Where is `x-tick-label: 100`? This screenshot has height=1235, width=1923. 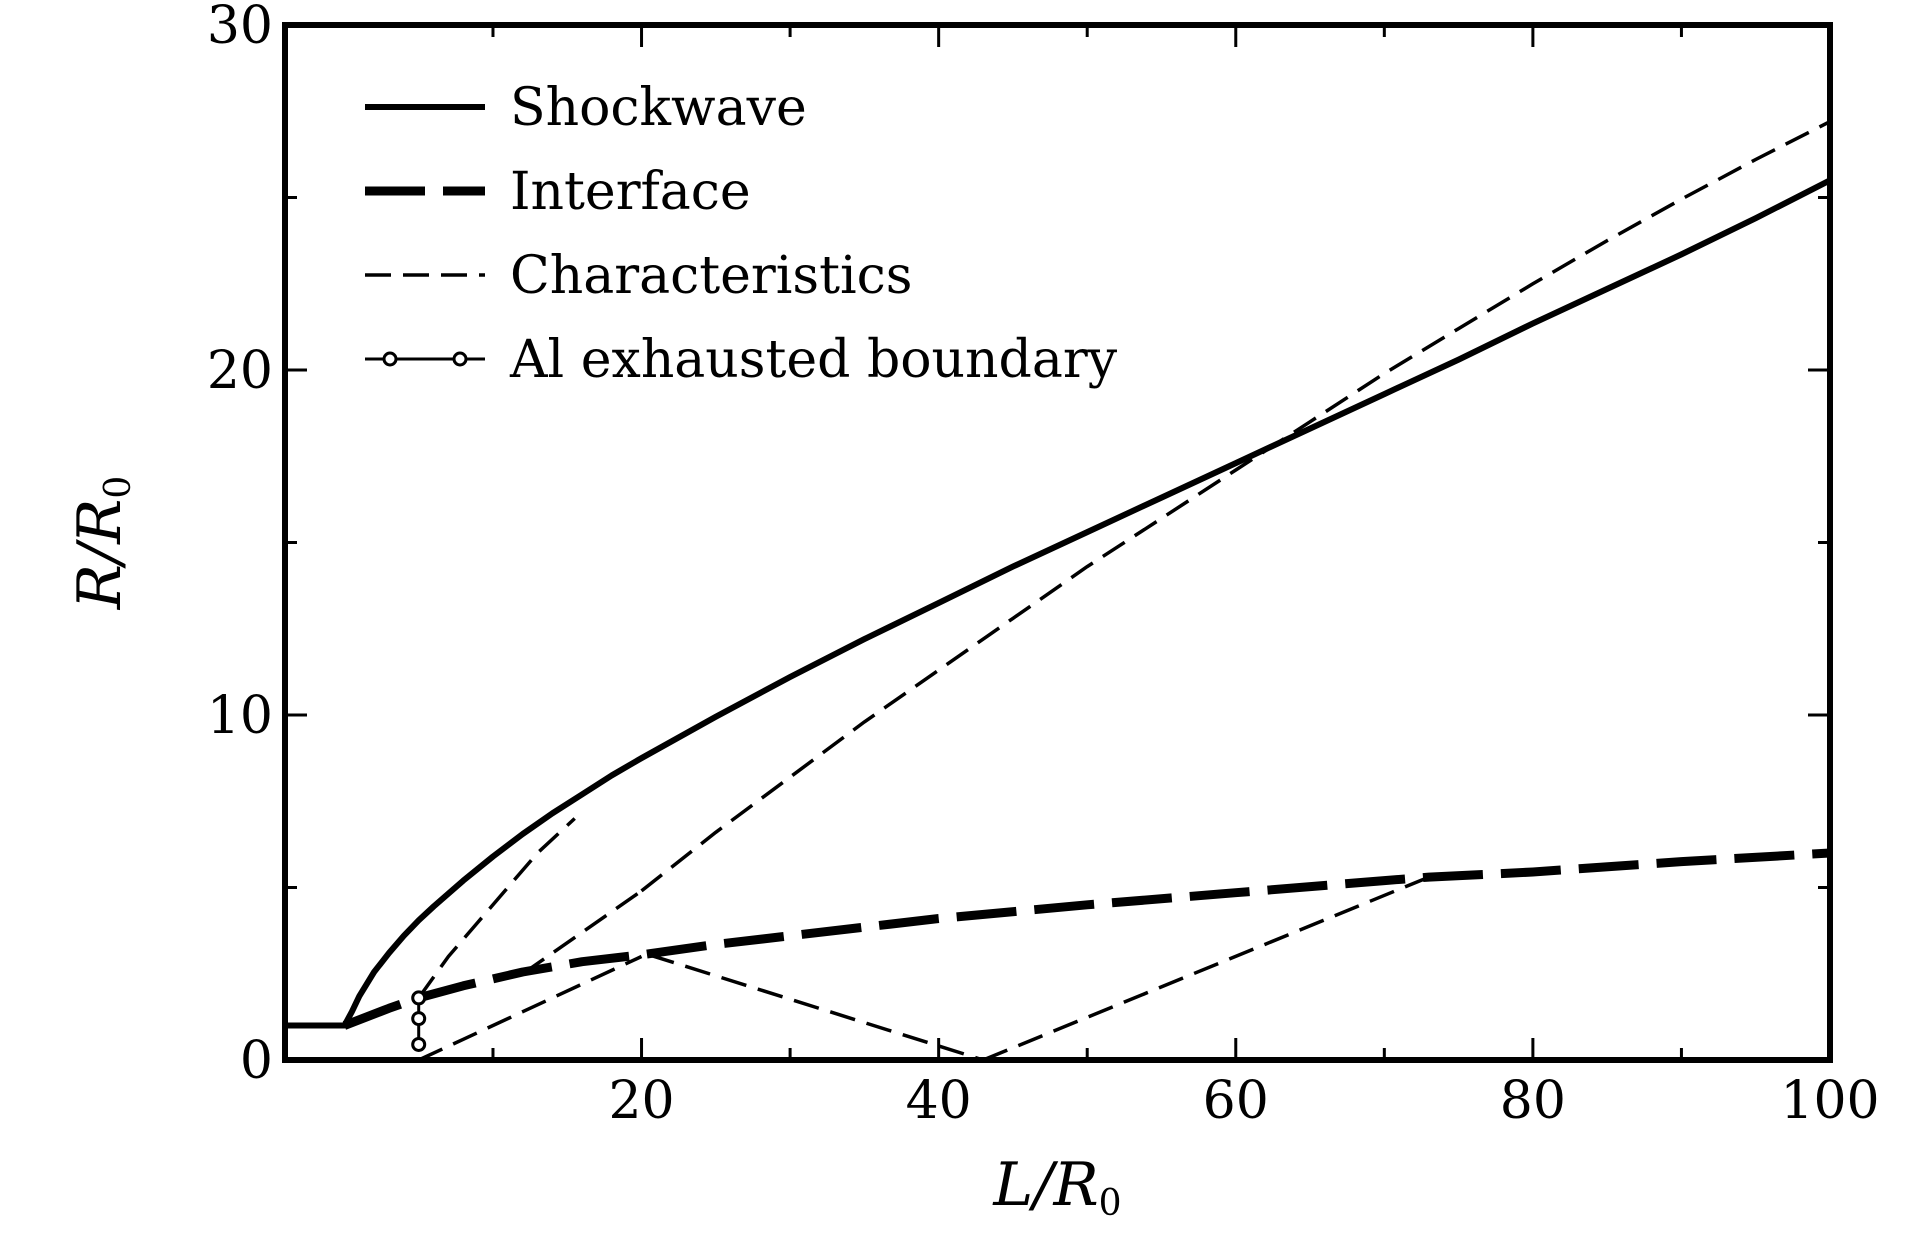 x-tick-label: 100 is located at coordinates (1829, 1101).